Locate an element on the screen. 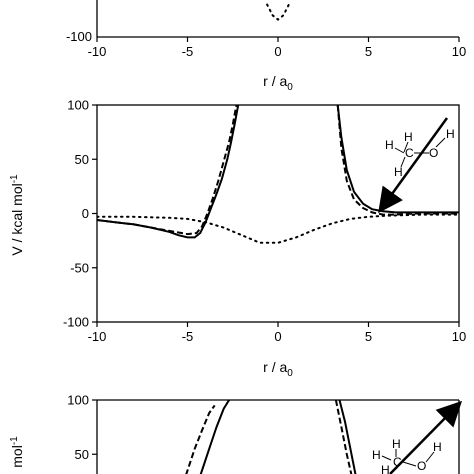  middle-y-tick-label-1: -50 is located at coordinates (79, 267).